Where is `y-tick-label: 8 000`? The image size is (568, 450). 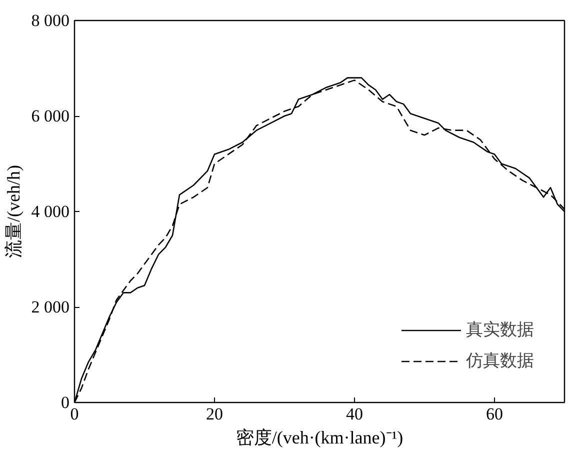 y-tick-label: 8 000 is located at coordinates (50, 20).